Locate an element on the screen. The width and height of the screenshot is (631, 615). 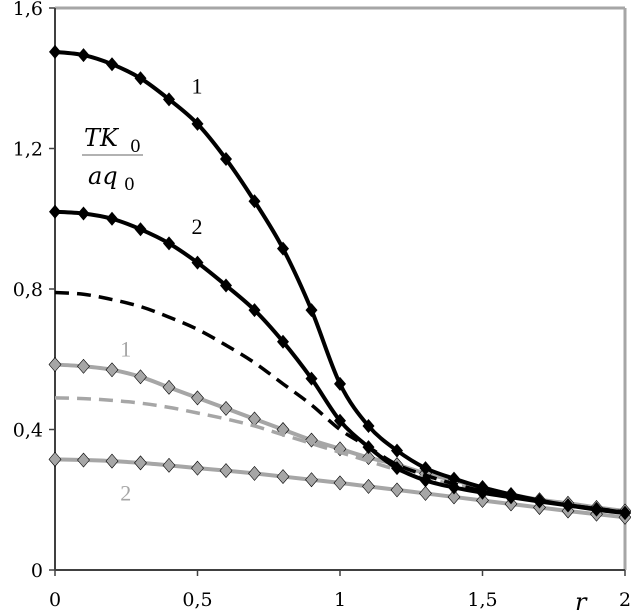
y-axis-label: TK 0 aq 0 is located at coordinates (112, 159).